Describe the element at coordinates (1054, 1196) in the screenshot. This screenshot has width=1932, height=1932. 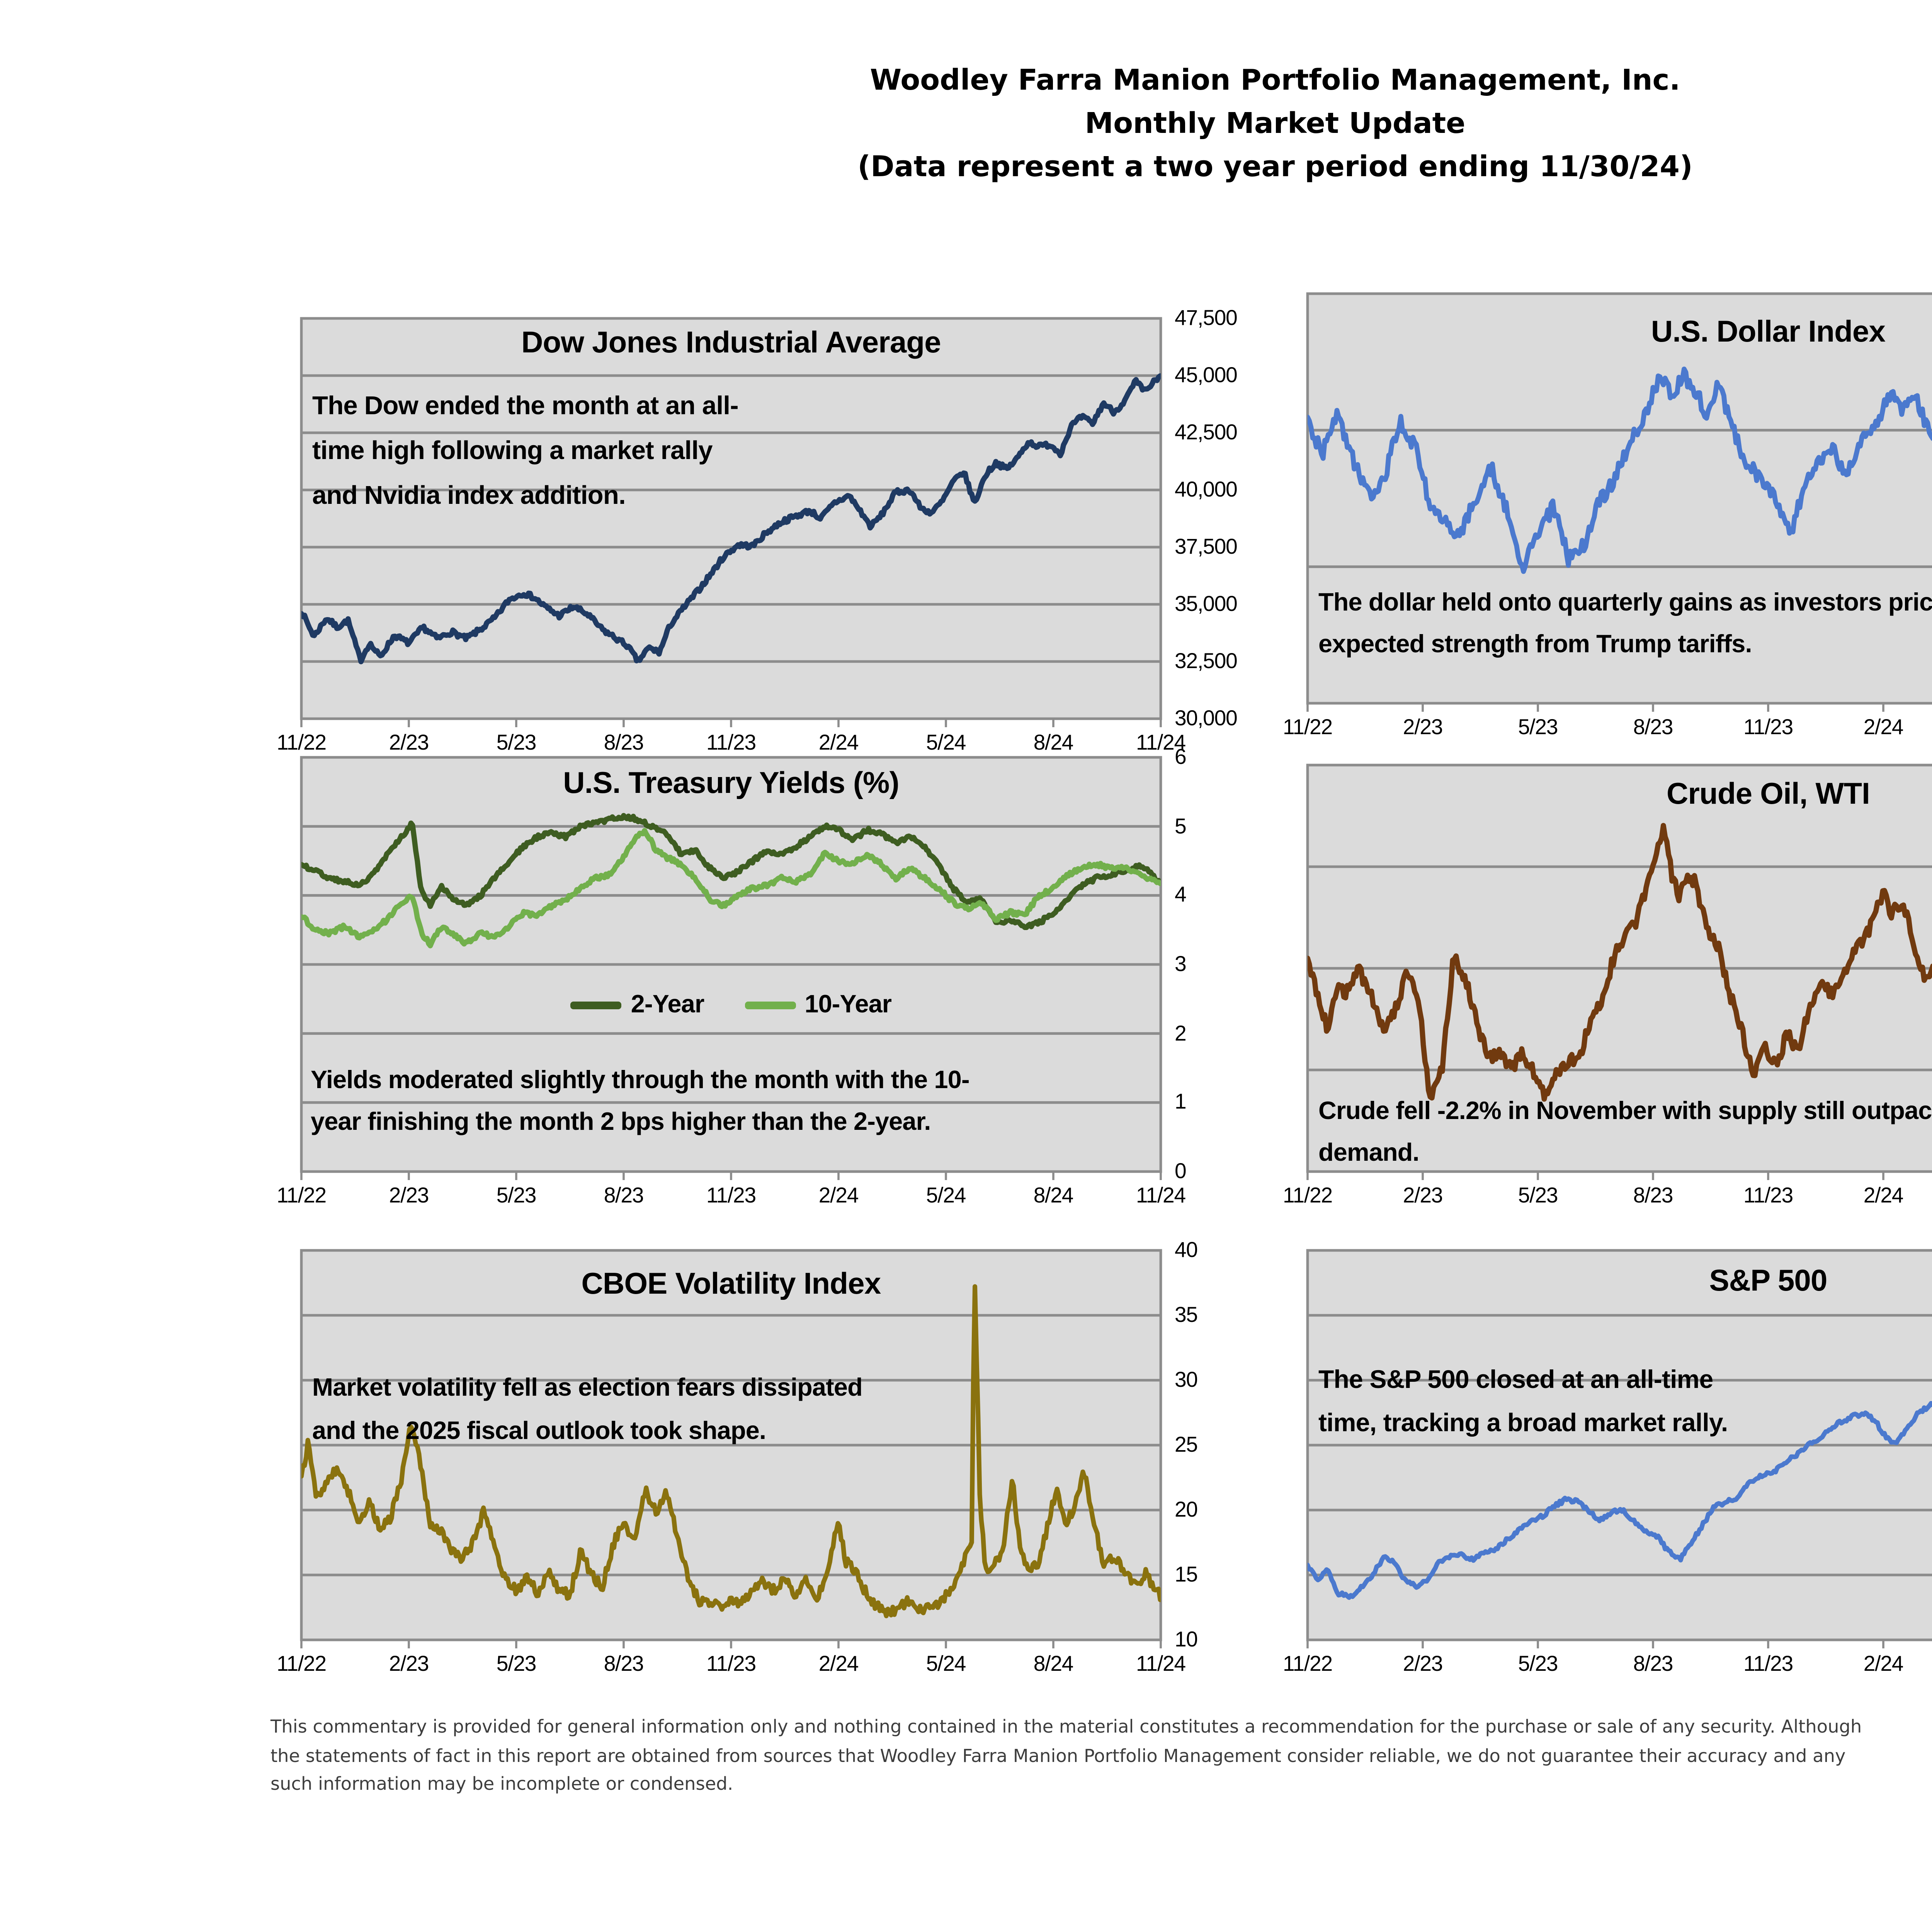
I see `treasury-x-tick-label: 8/24` at that location.